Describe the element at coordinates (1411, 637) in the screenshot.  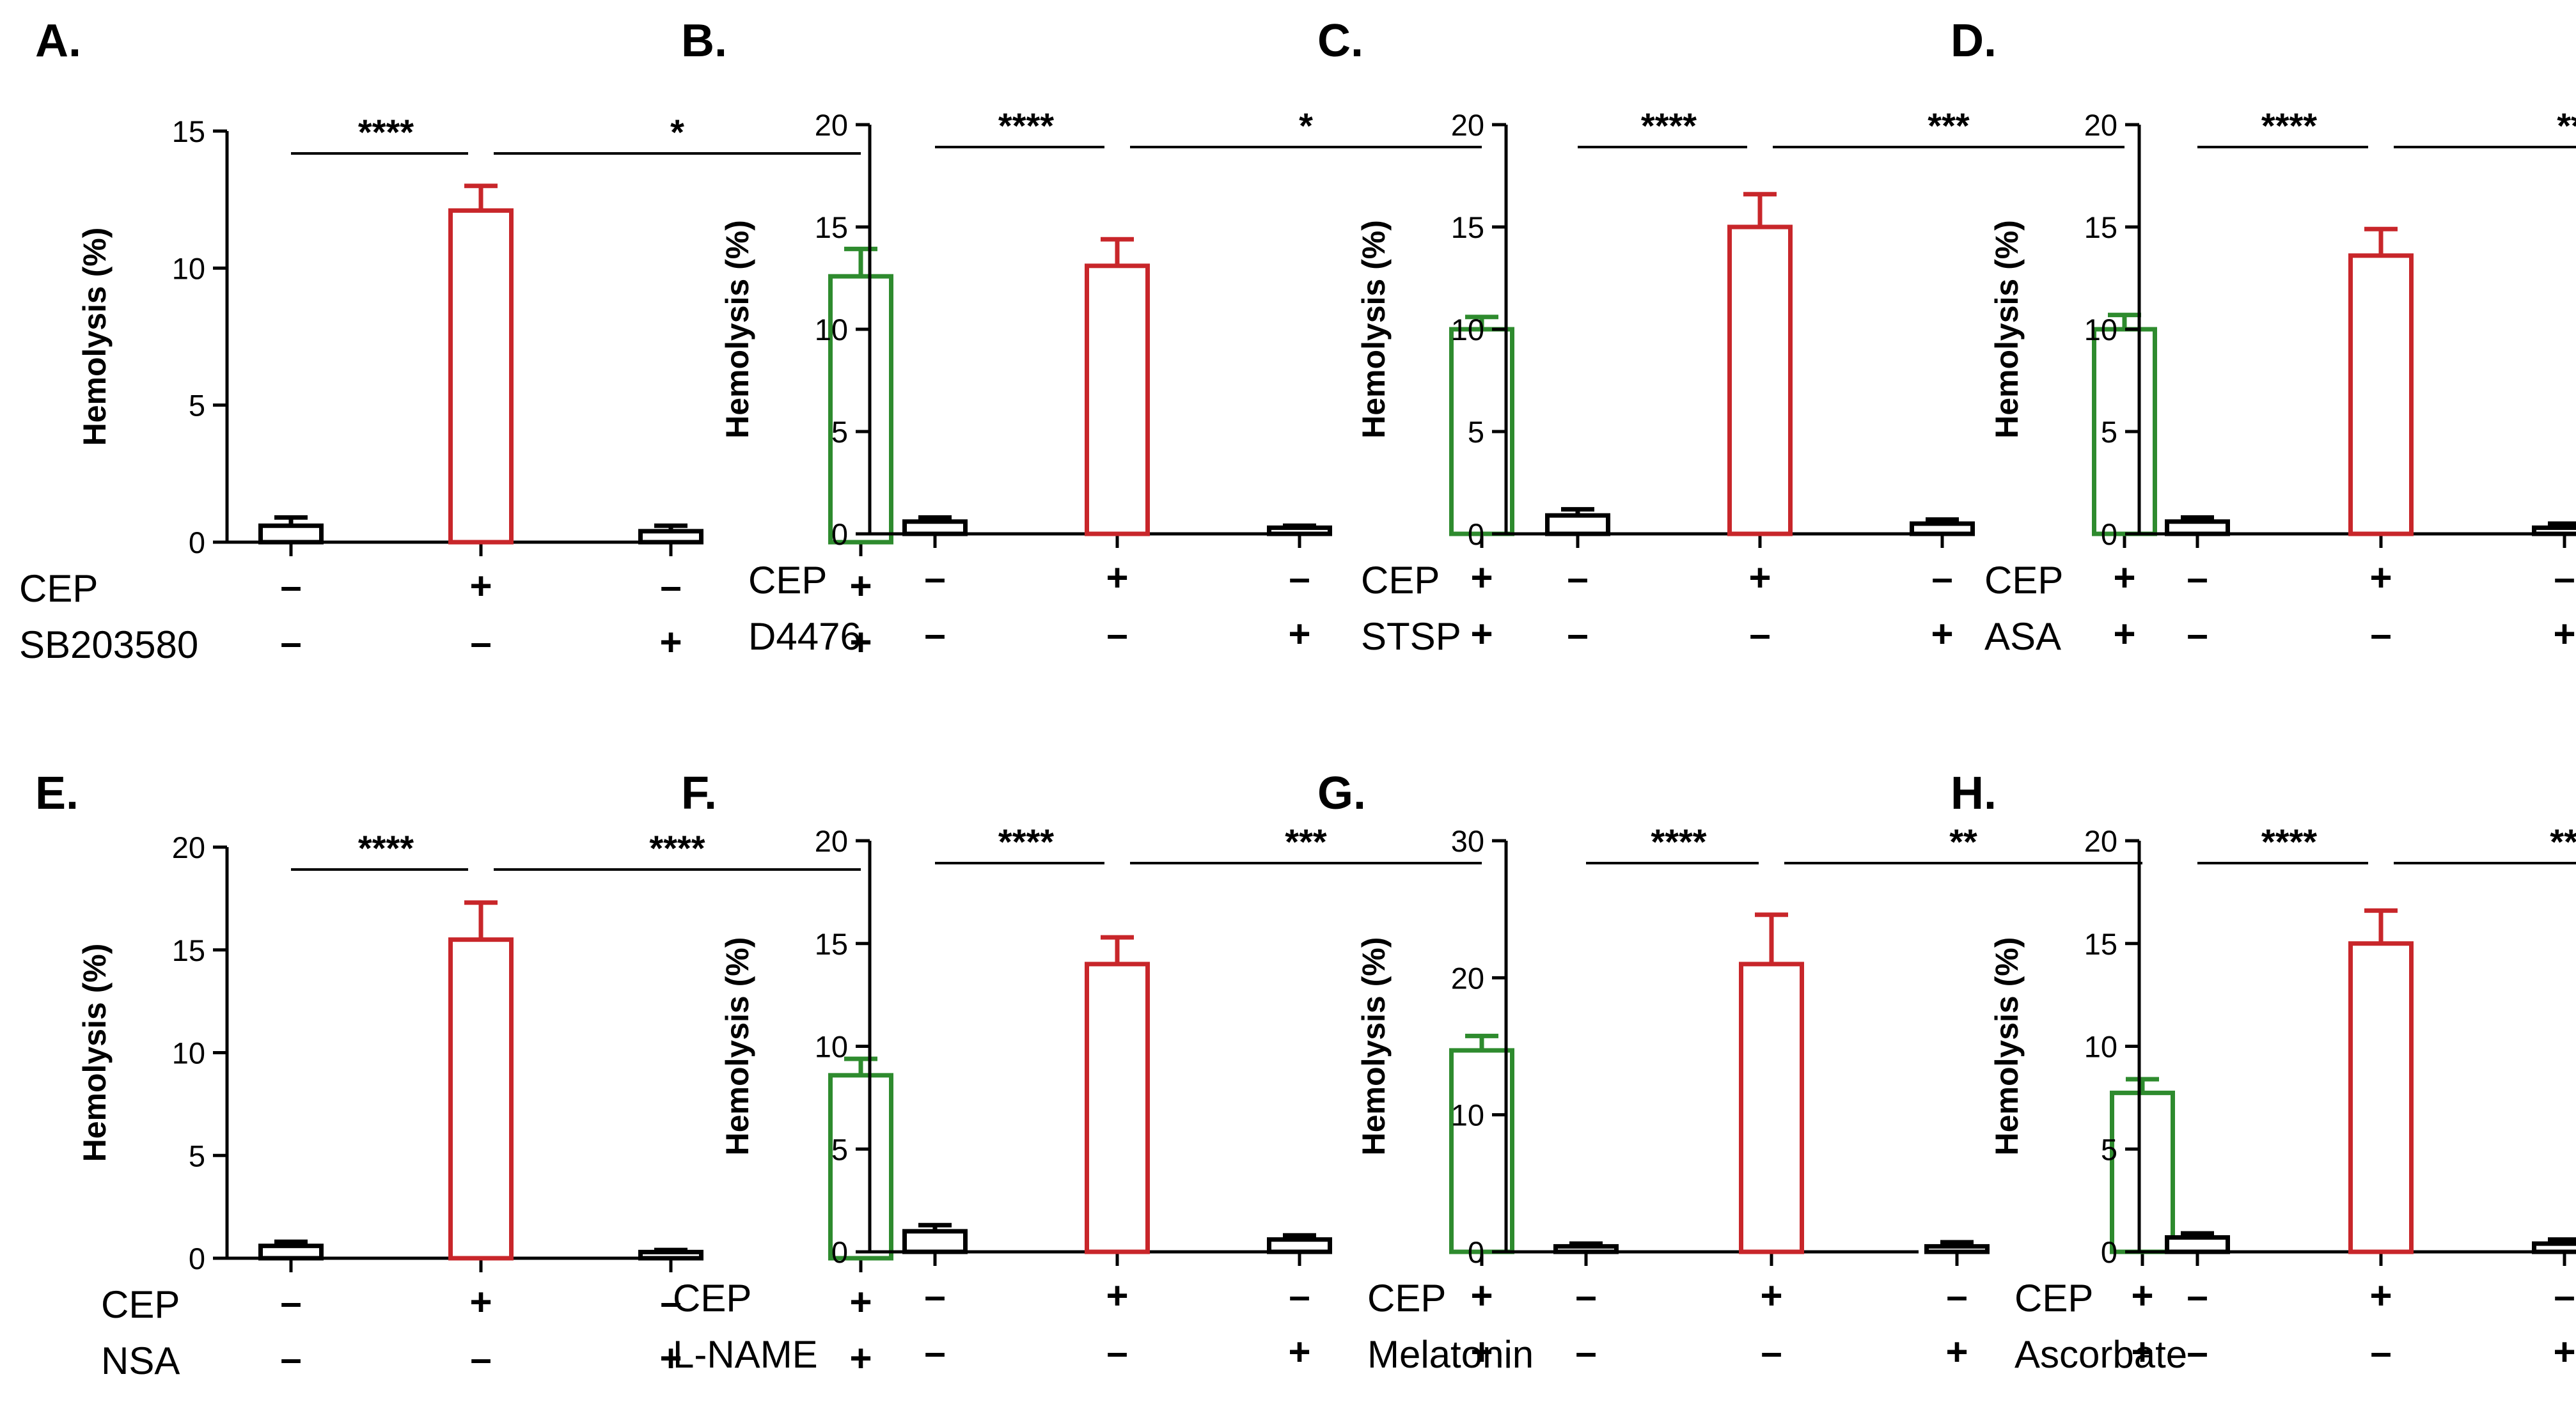
I see `treatment-label: STSP` at that location.